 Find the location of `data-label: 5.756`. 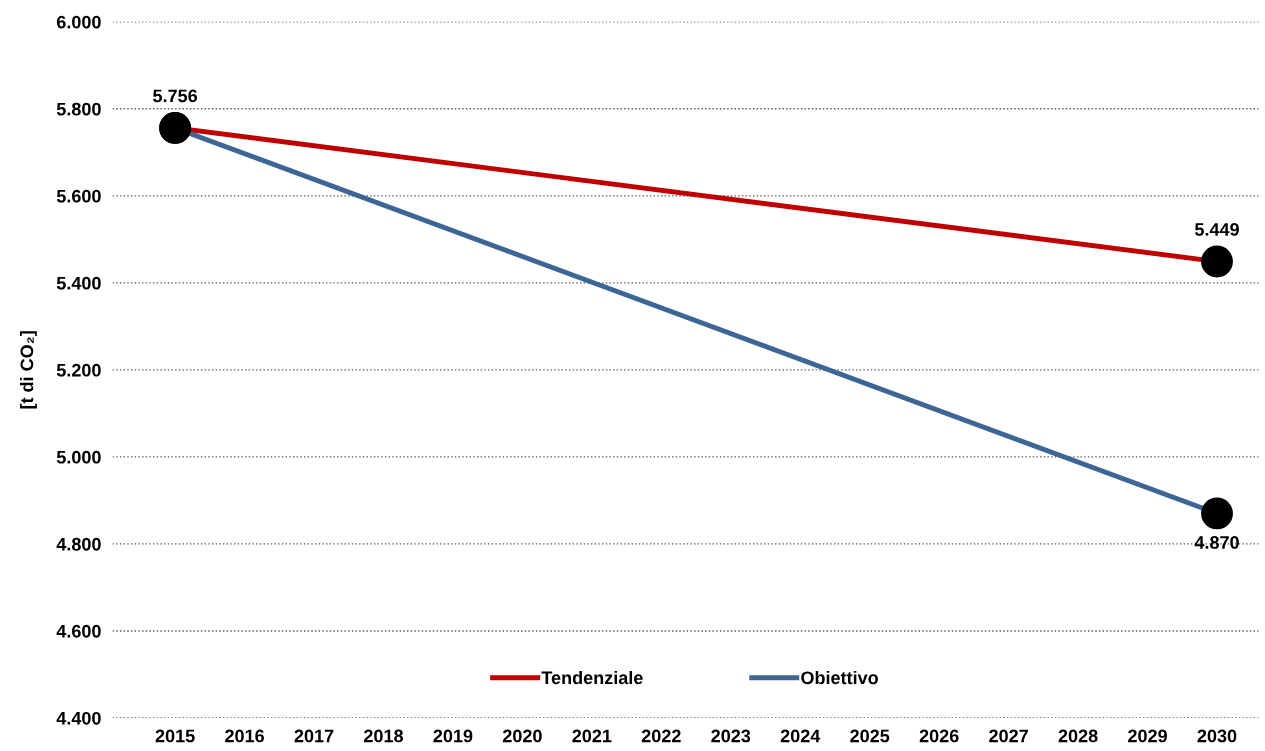

data-label: 5.756 is located at coordinates (175, 96).